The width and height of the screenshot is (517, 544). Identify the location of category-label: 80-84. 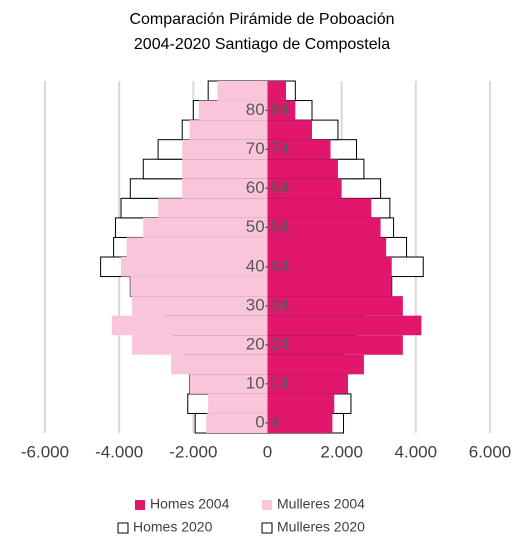
(267, 109).